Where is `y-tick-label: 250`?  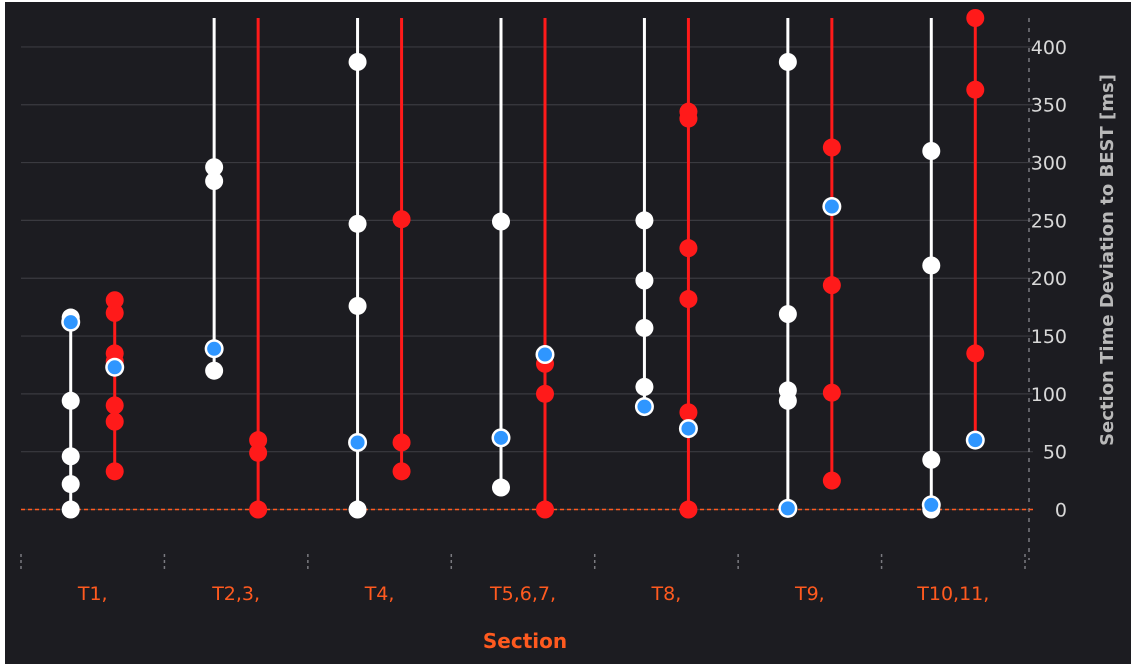 y-tick-label: 250 is located at coordinates (1049, 221).